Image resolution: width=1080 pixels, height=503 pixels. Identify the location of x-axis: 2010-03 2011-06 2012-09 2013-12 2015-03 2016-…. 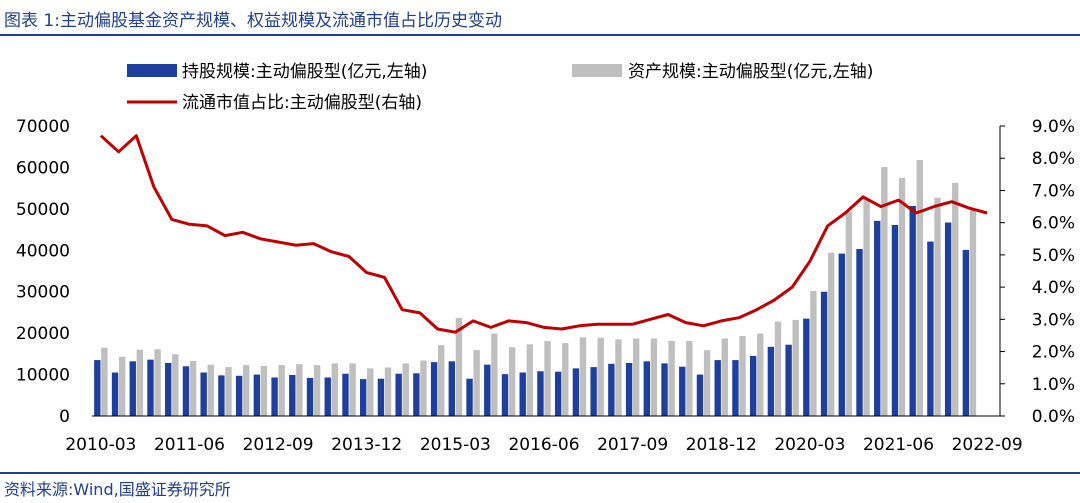
(544, 435).